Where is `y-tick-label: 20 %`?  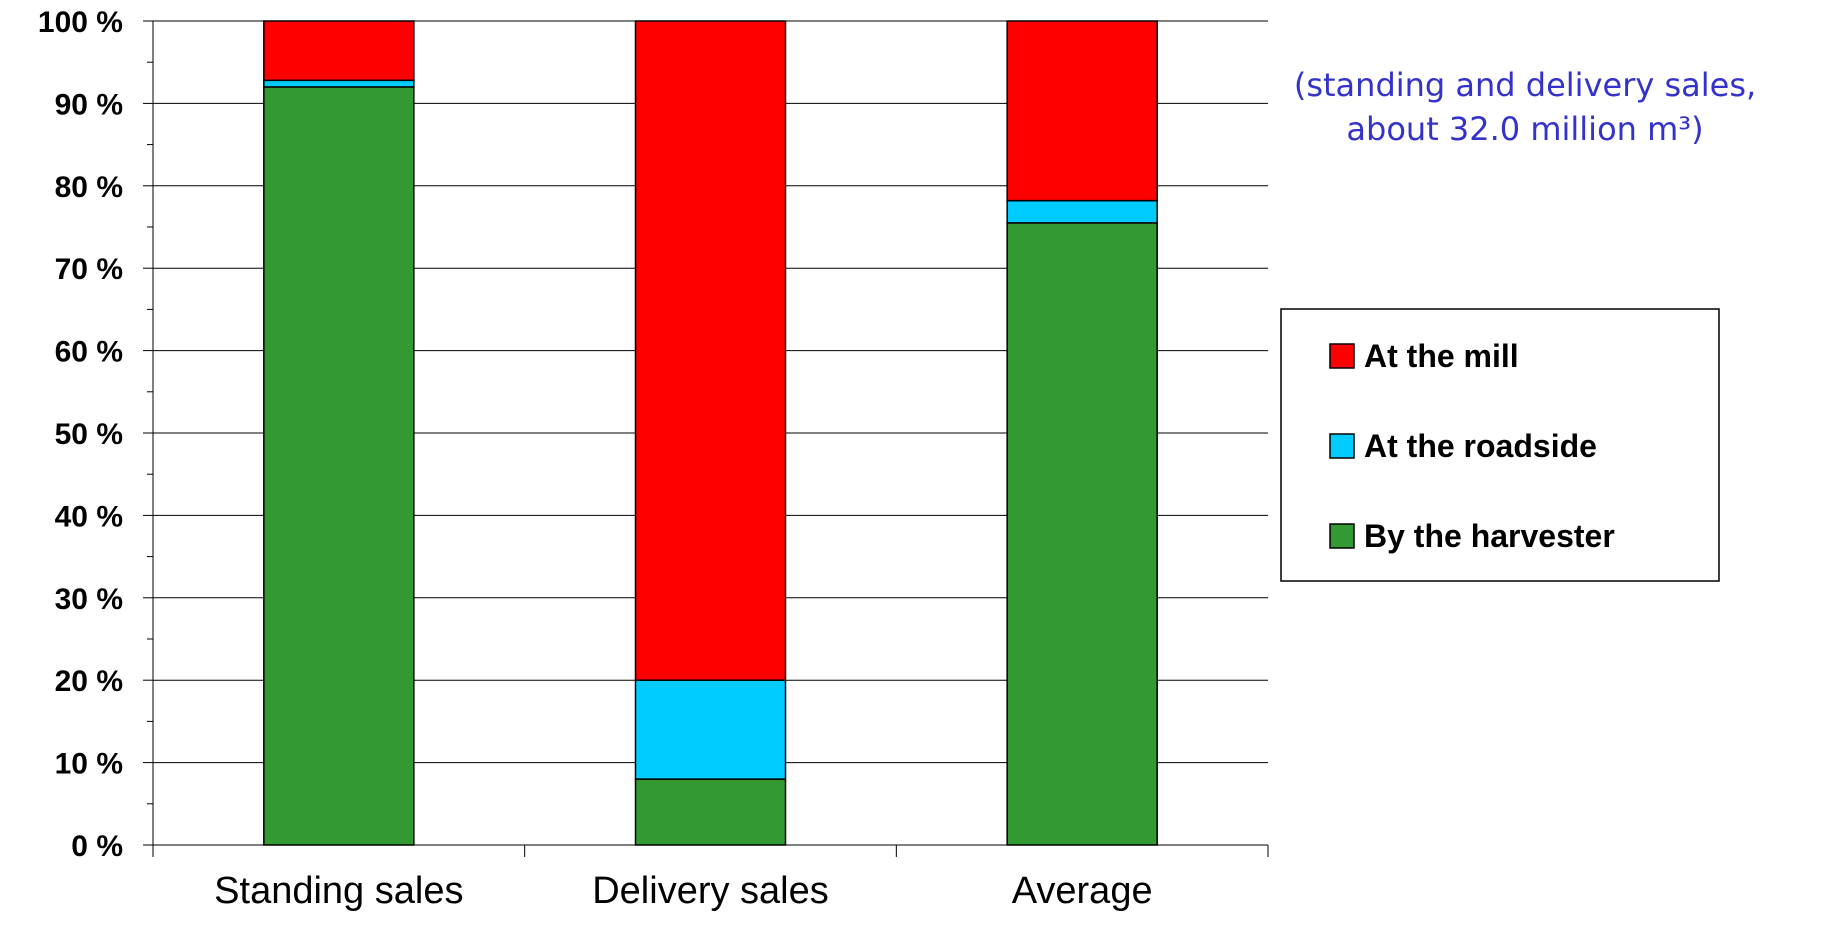
y-tick-label: 20 % is located at coordinates (89, 681).